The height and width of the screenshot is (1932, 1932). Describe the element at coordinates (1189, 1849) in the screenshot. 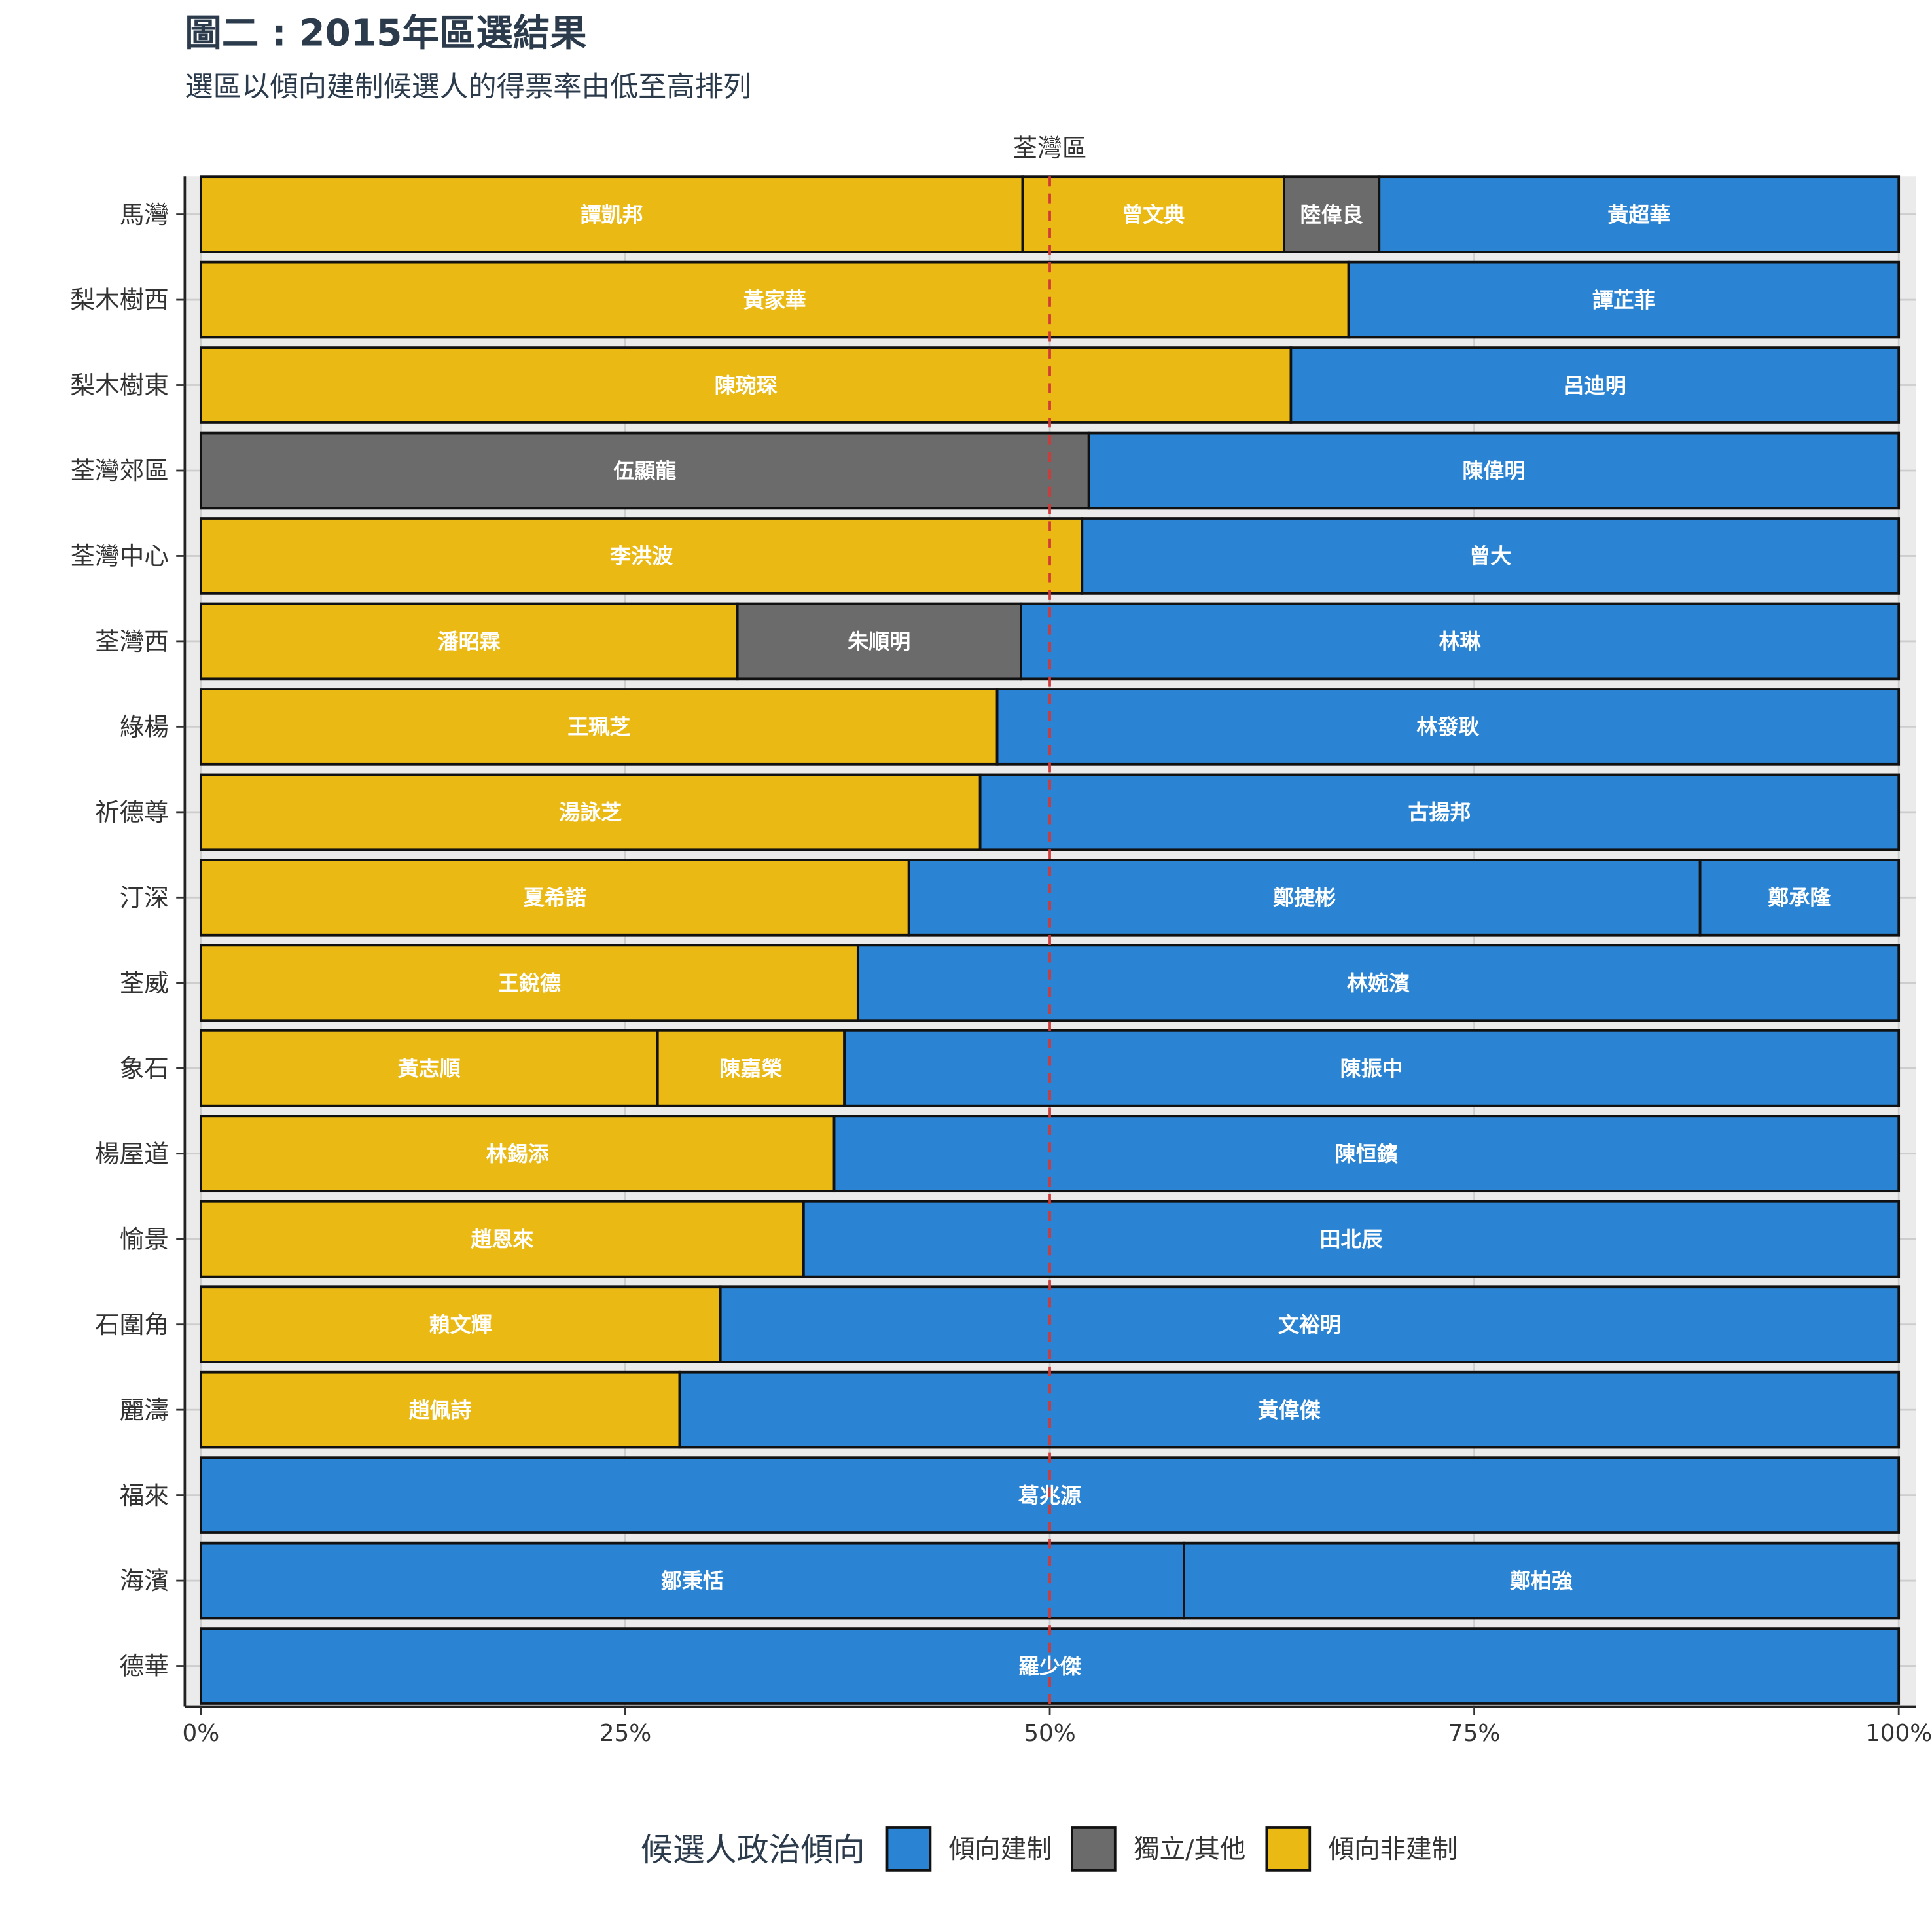

I see `legend-label-independent: 獨立/其他` at that location.